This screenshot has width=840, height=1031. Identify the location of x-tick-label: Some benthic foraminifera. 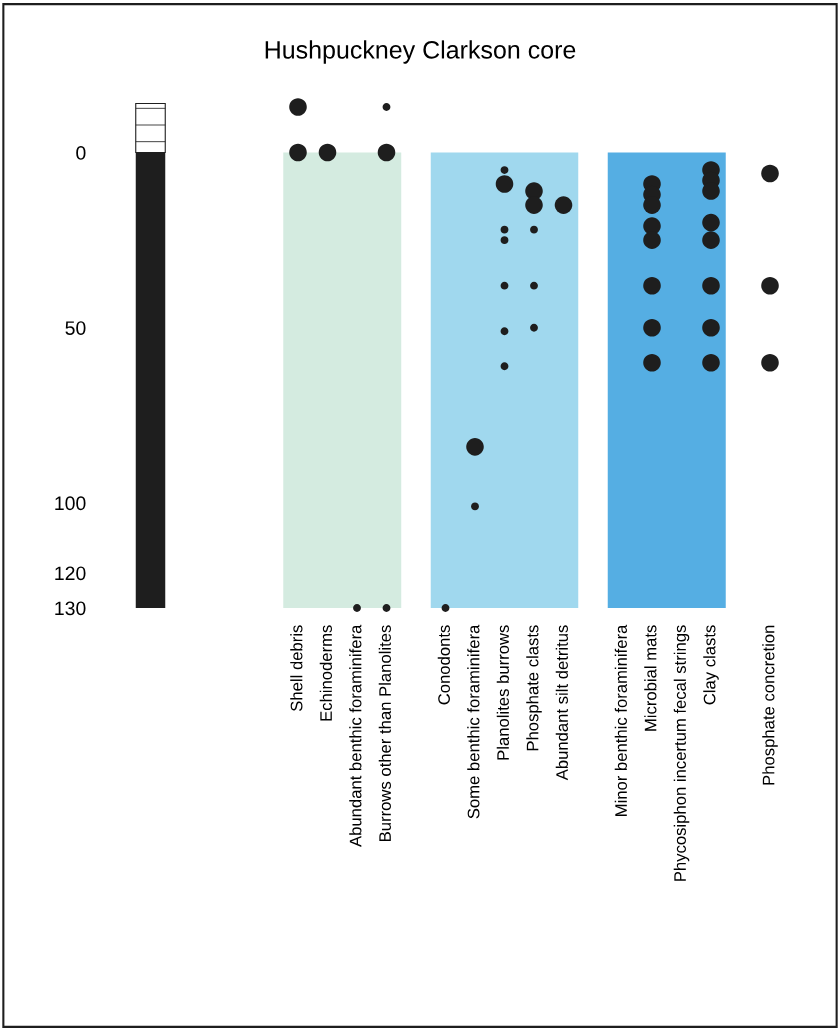
(473, 721).